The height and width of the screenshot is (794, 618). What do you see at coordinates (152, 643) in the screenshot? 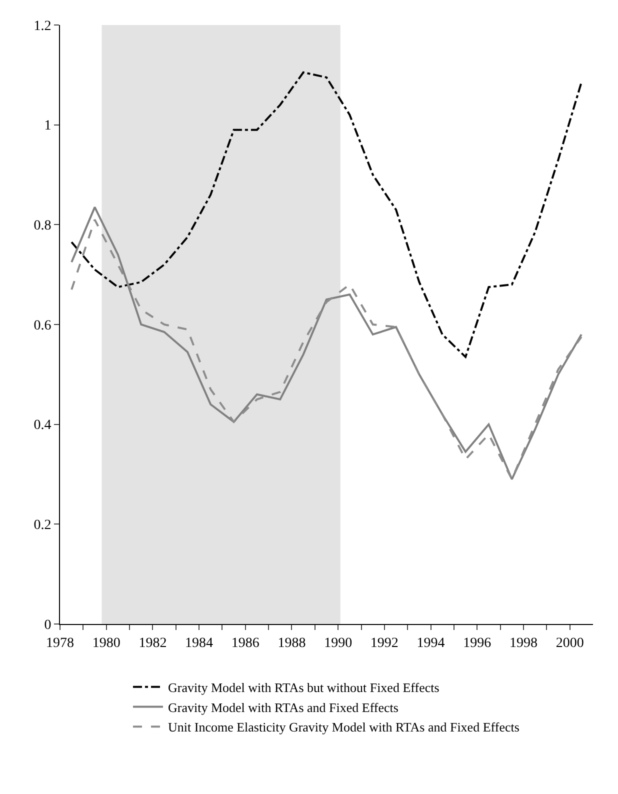
I see `x-tick-label: 1982` at bounding box center [152, 643].